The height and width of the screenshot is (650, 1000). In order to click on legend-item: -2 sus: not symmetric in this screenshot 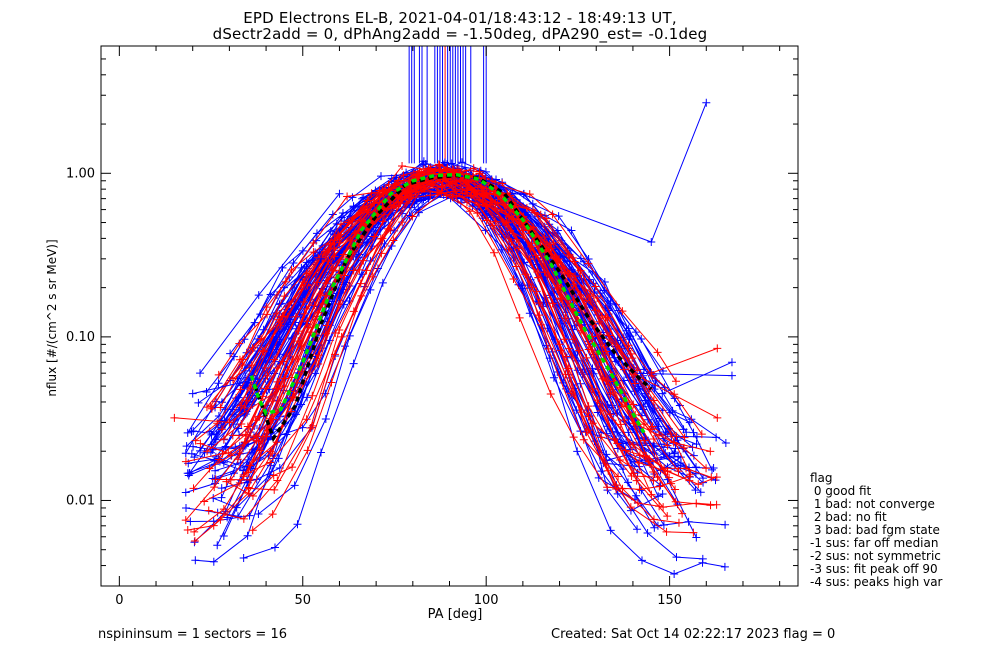, I will do `click(875, 556)`.